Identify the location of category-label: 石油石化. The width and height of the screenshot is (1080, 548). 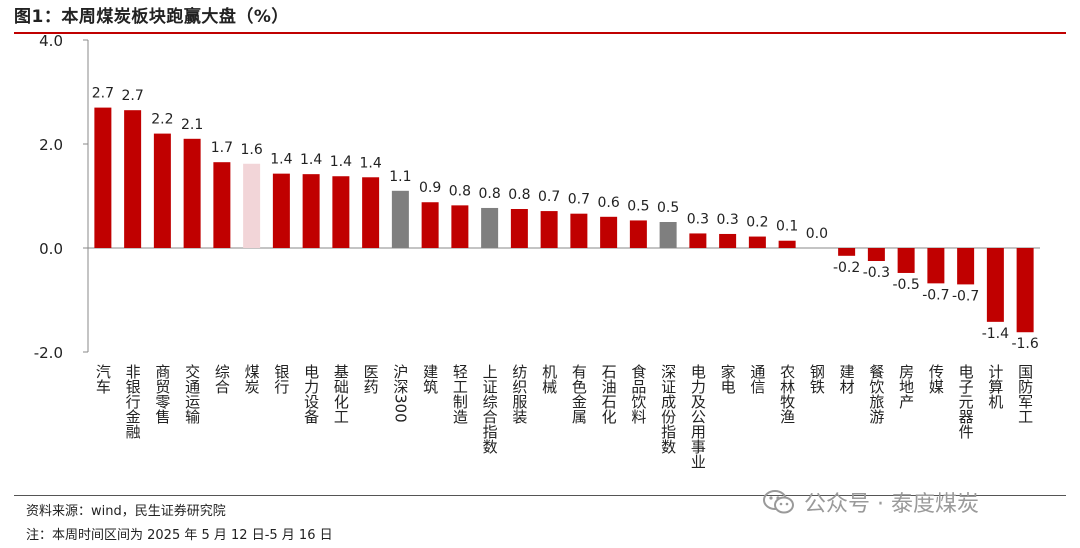
(609, 394).